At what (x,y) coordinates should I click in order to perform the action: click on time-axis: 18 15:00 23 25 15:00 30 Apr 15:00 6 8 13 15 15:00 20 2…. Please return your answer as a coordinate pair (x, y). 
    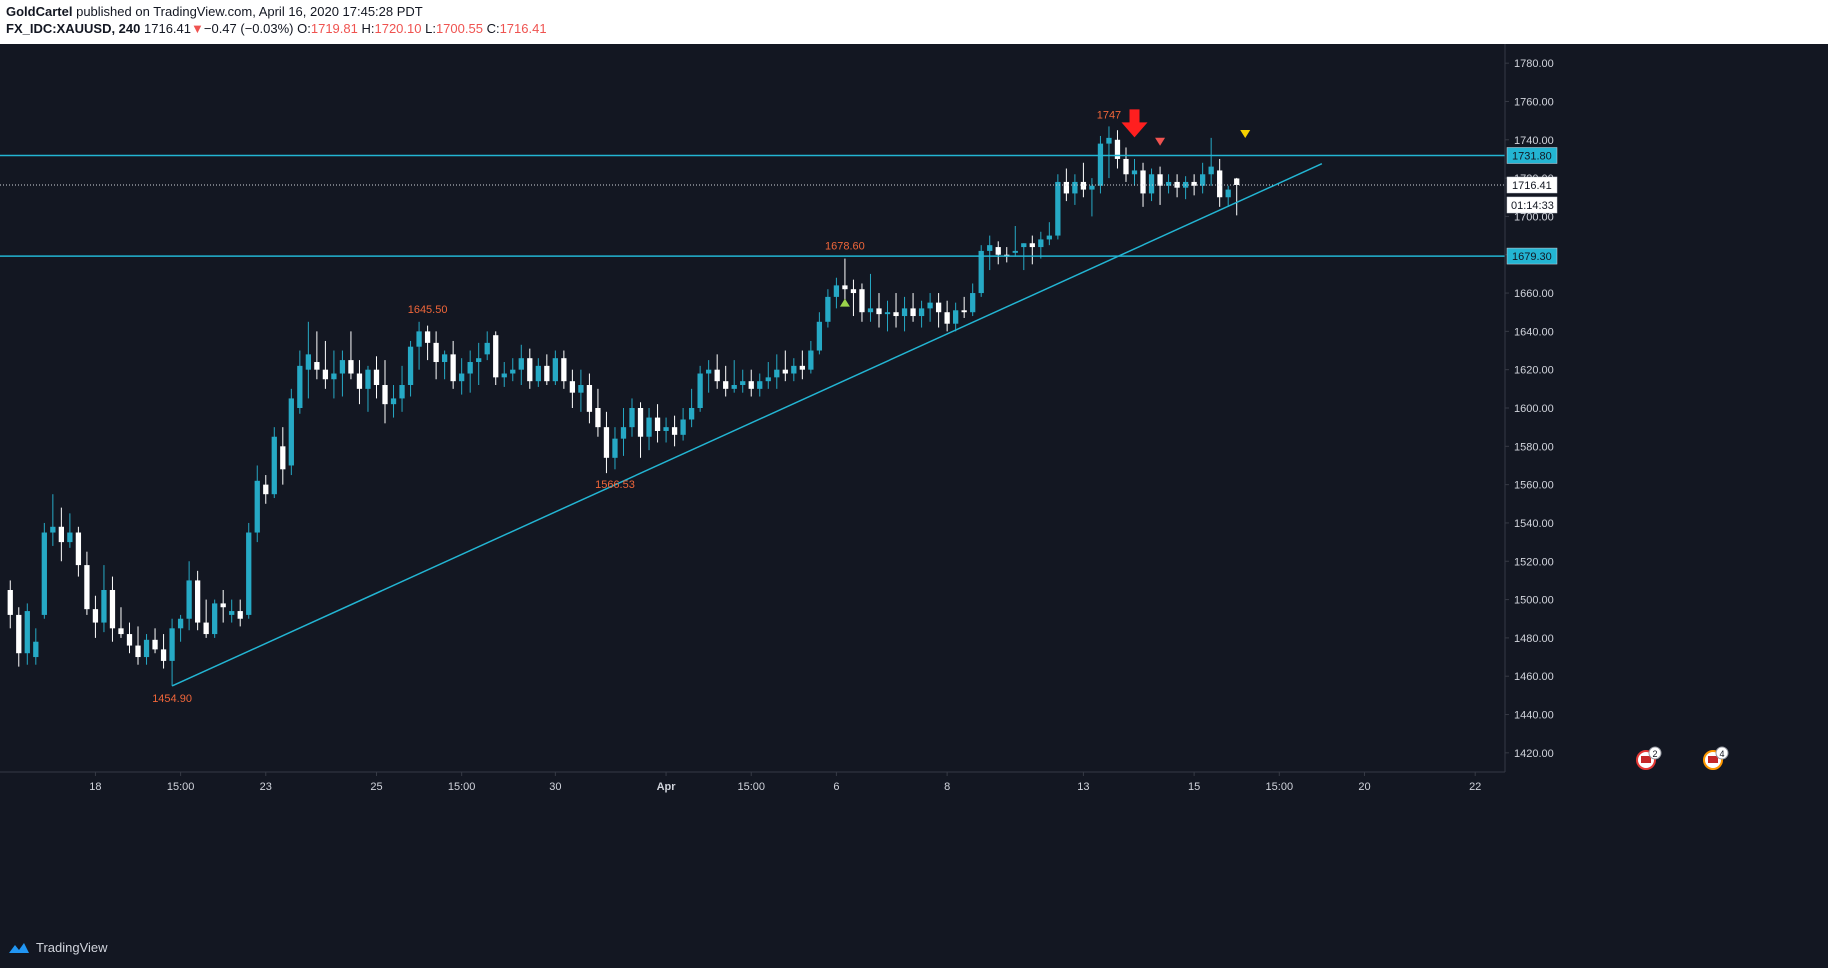
    Looking at the image, I should click on (752, 782).